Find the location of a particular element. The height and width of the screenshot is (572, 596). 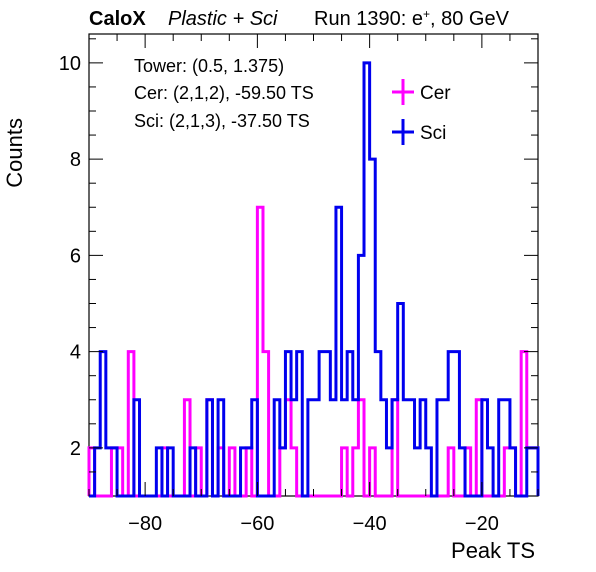

x-tick-label: −20 is located at coordinates (482, 524).